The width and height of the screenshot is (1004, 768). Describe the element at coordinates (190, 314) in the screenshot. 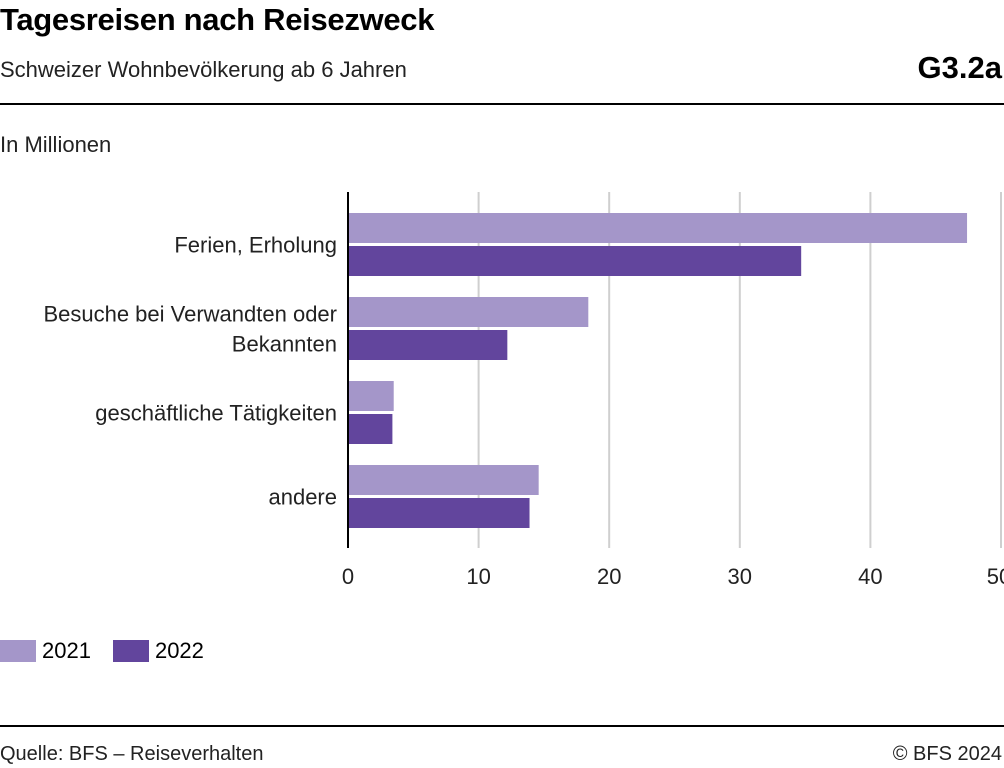

I see `category-label: Besuche bei Verwandten oder` at that location.